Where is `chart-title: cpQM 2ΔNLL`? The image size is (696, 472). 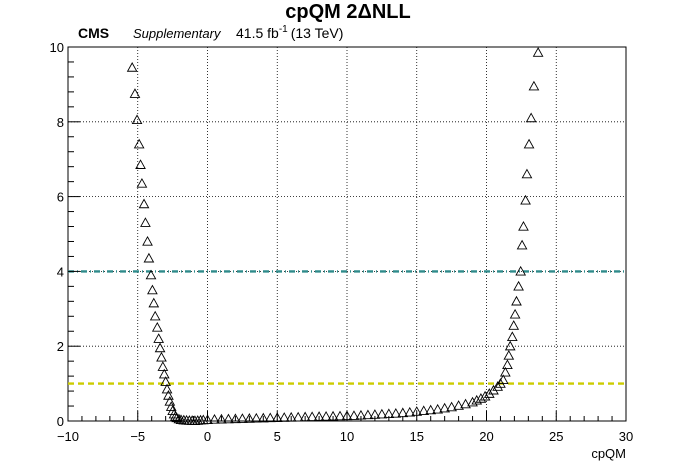
chart-title: cpQM 2ΔNLL is located at coordinates (348, 12).